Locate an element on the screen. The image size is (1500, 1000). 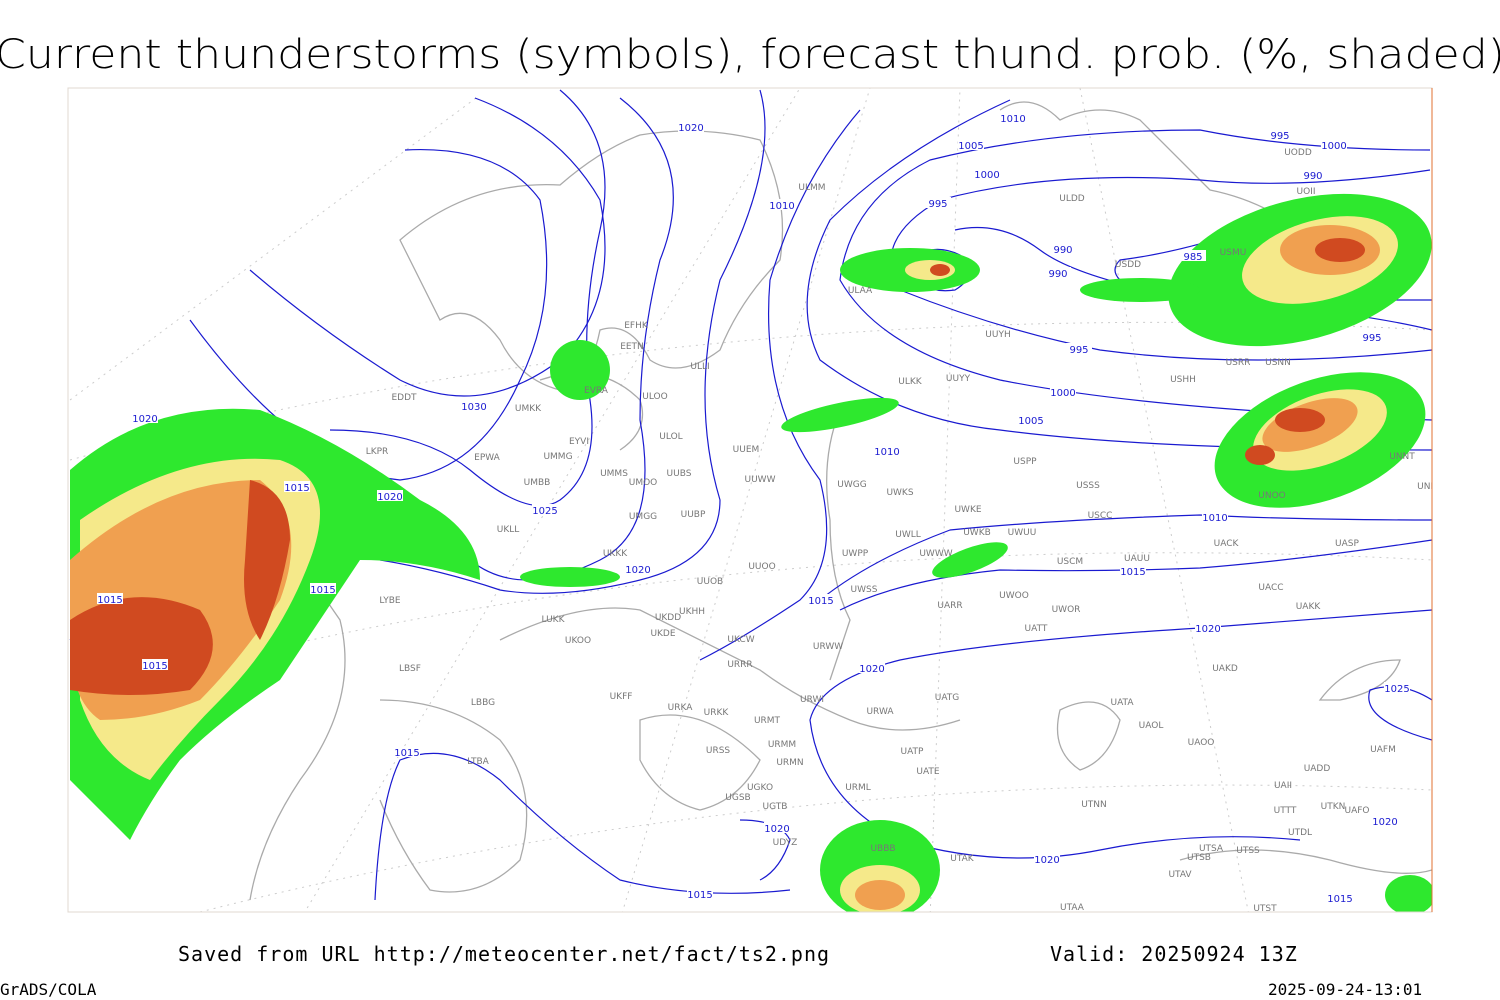
station-label: UKLL is located at coordinates (508, 530).